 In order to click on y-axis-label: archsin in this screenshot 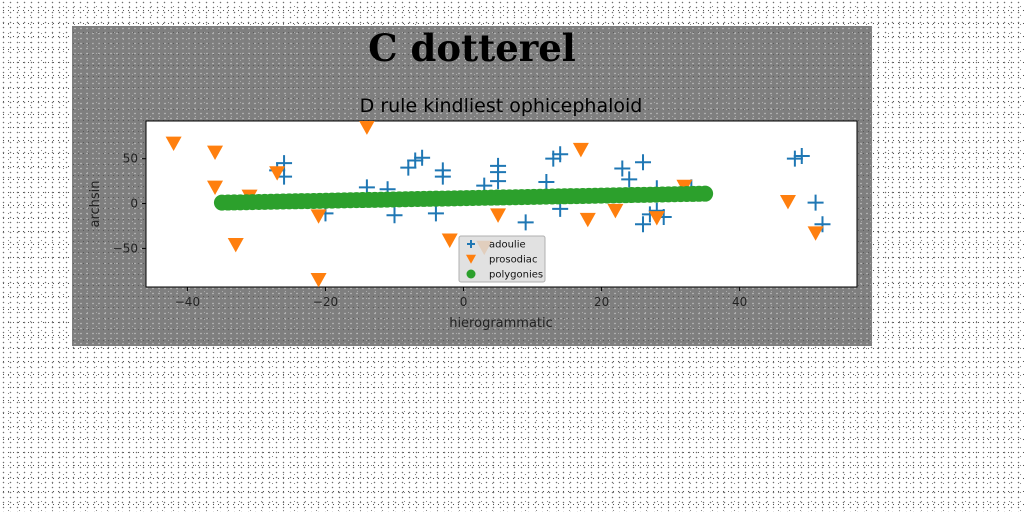, I will do `click(95, 203)`.